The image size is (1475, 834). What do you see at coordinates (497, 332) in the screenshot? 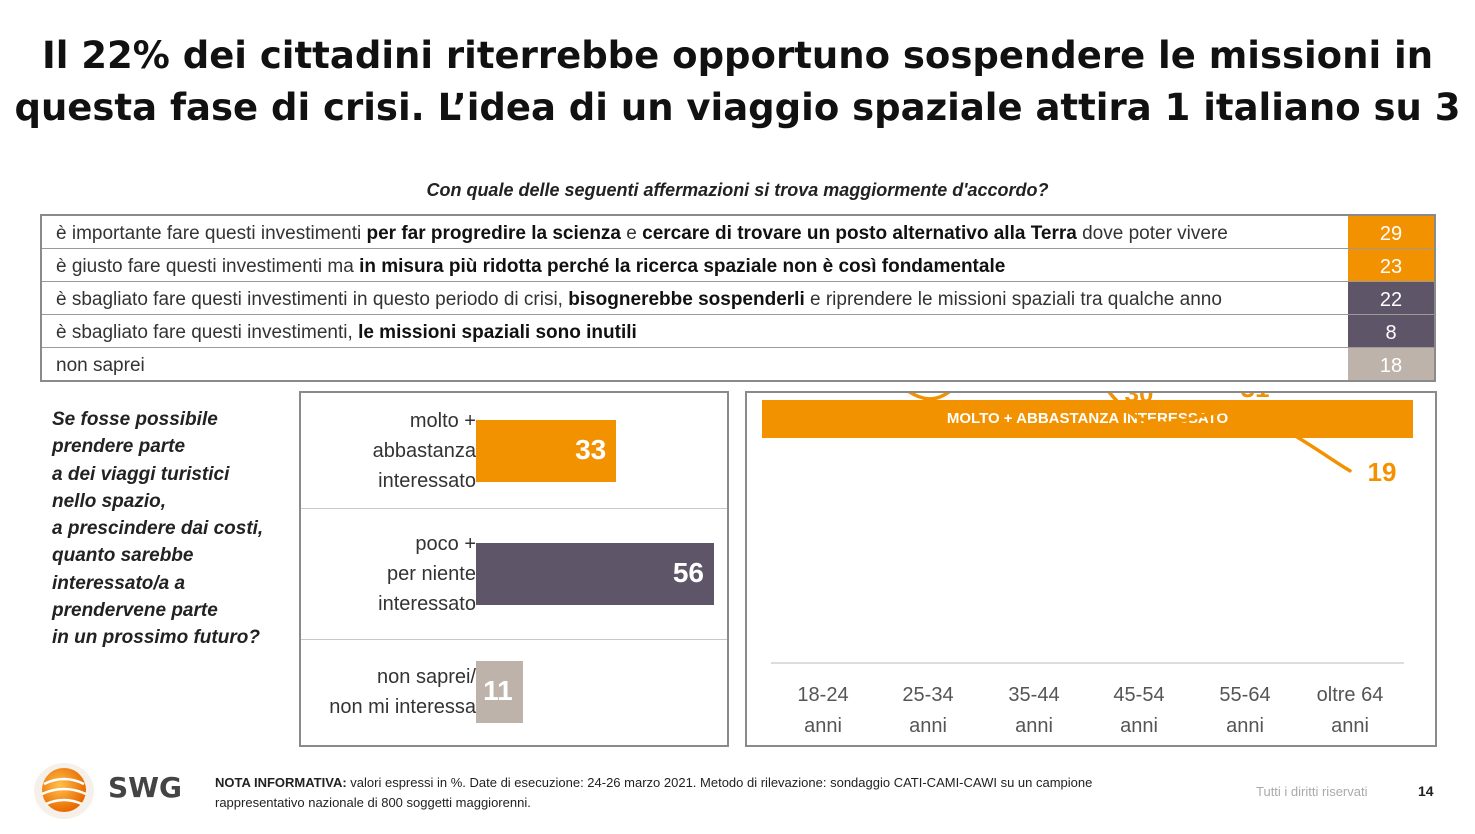
I see `statement-emphasis: le missioni spaziali sono inutili` at bounding box center [497, 332].